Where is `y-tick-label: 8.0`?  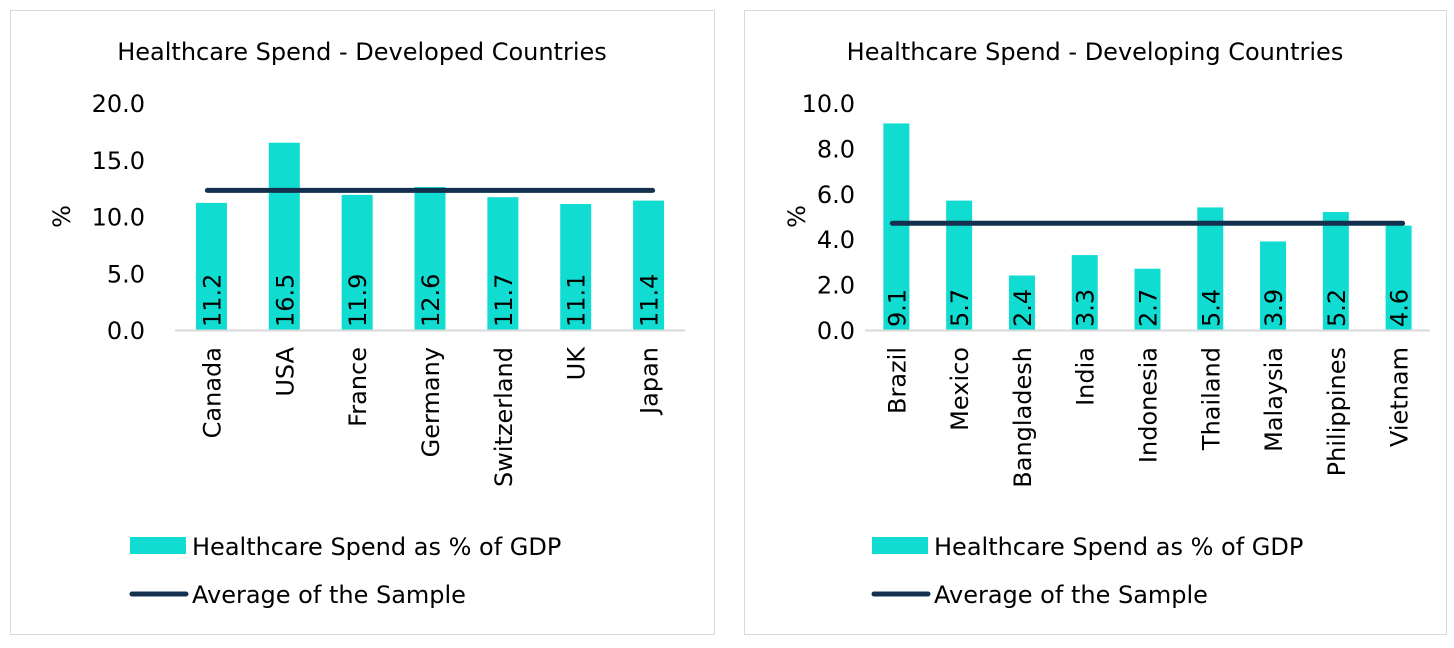 y-tick-label: 8.0 is located at coordinates (836, 149).